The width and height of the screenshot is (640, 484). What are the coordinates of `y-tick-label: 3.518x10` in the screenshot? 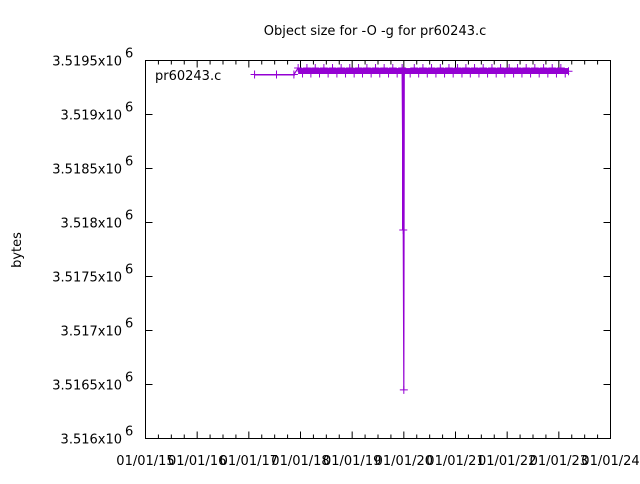 It's located at (91, 224).